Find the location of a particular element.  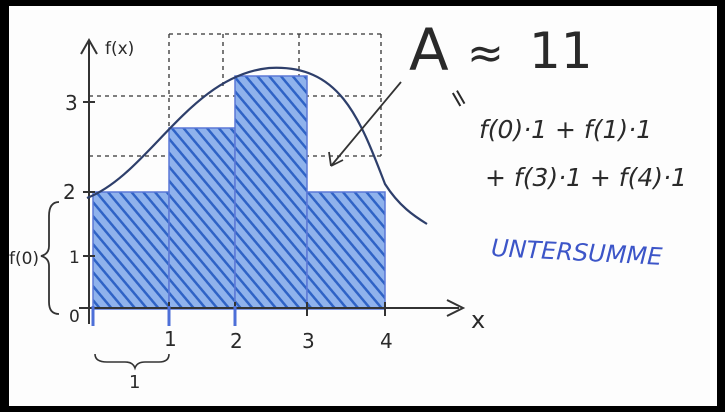

sum-line-2: + f(3)·1 + f(4)·1 is located at coordinates (586, 177).